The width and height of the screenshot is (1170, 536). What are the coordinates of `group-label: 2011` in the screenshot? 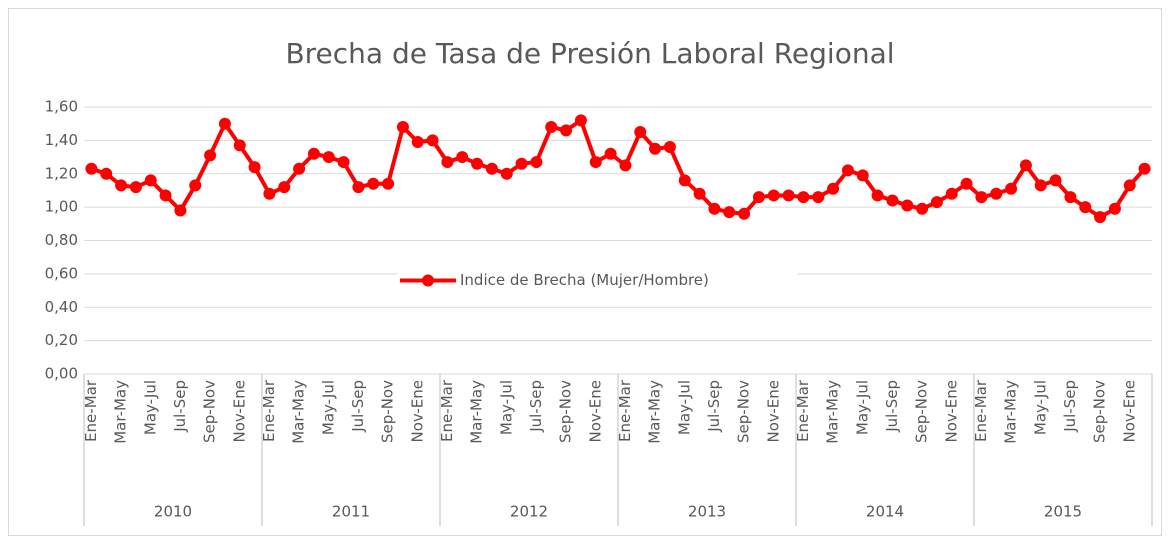 It's located at (351, 512).